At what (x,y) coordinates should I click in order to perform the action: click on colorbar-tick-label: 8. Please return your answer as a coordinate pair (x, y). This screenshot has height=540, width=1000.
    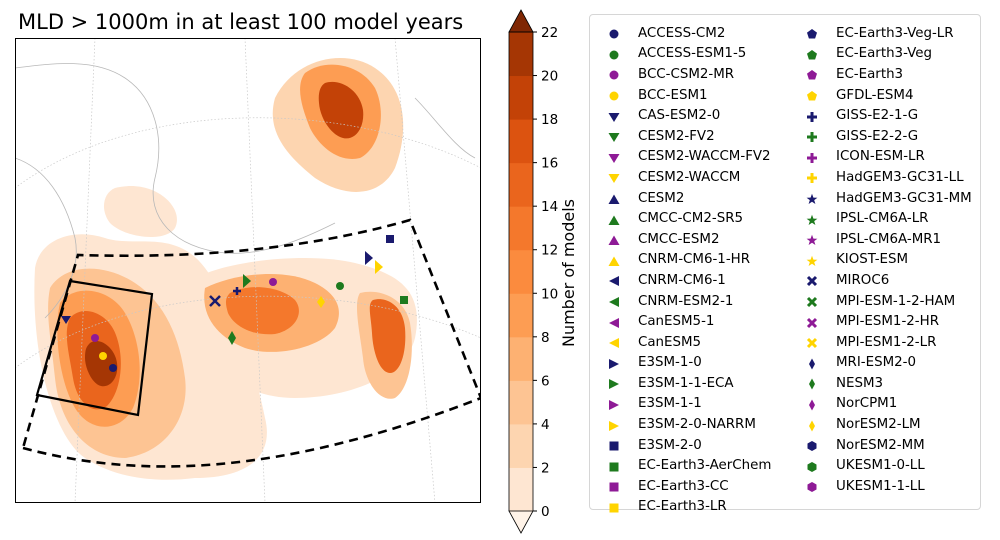
    Looking at the image, I should click on (545, 338).